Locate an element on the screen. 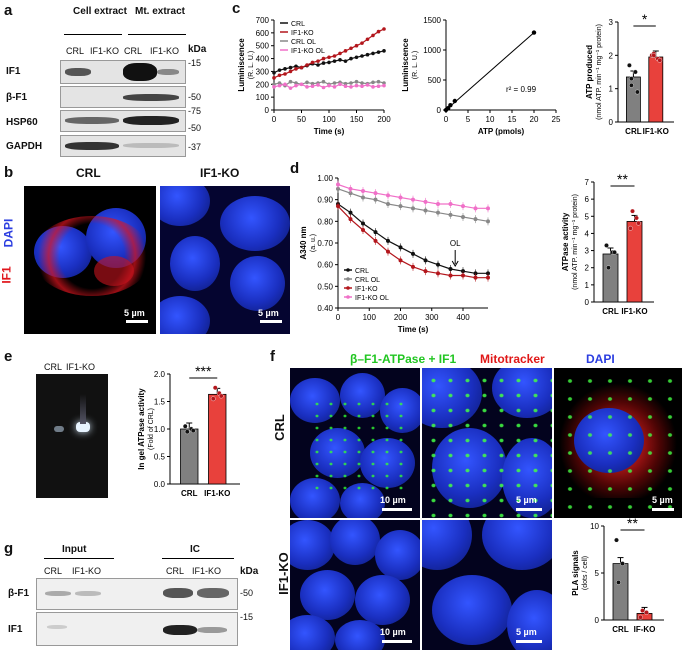 This screenshot has height=653, width=685. x-tick-label: 200 is located at coordinates (401, 317).